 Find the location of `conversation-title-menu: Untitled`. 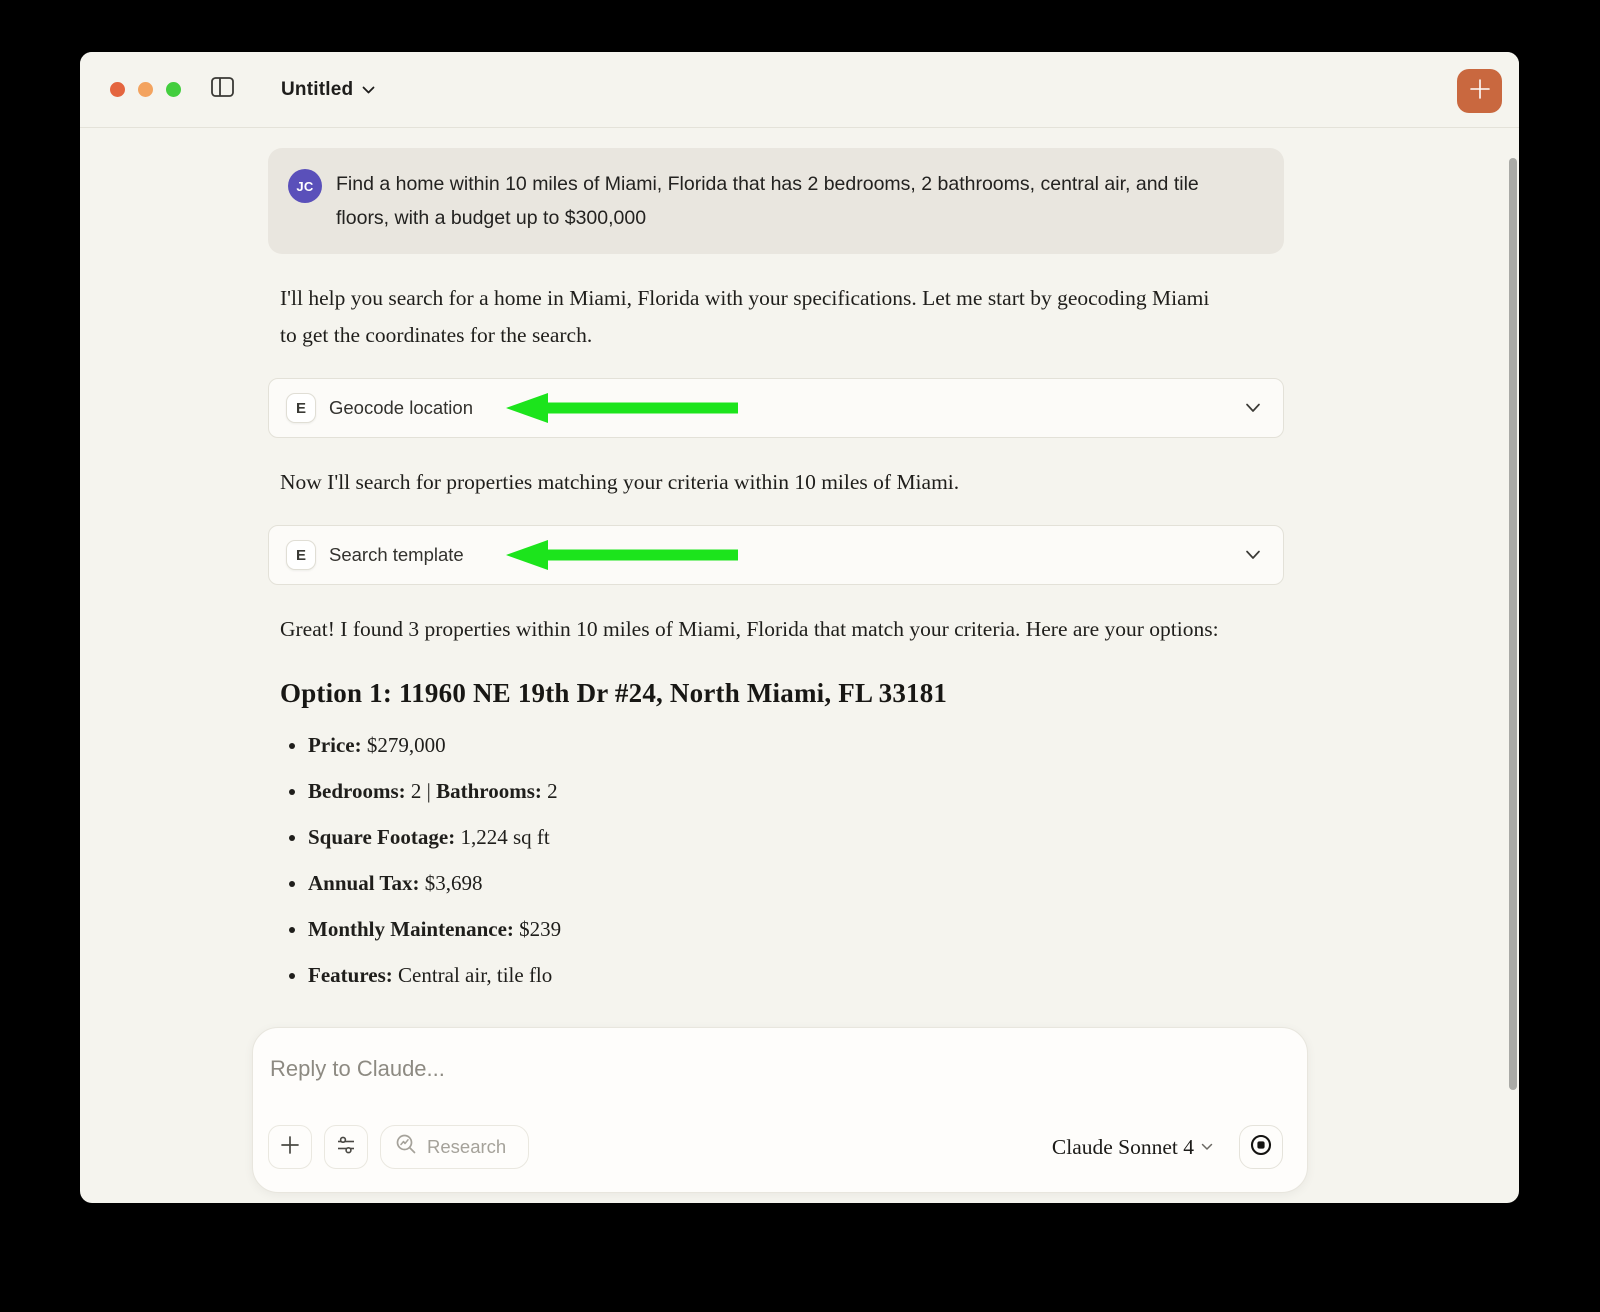

conversation-title-menu: Untitled is located at coordinates (328, 90).